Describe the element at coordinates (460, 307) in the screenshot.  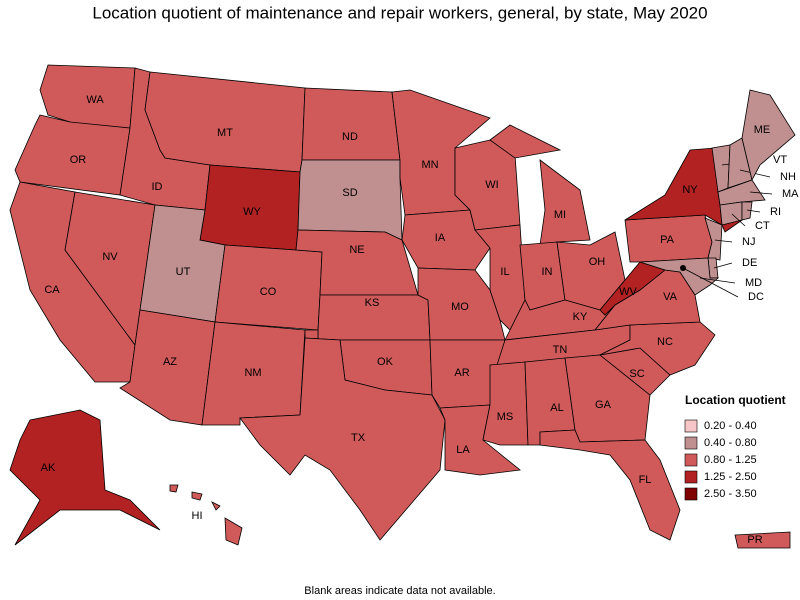
I see `state-label: MO` at that location.